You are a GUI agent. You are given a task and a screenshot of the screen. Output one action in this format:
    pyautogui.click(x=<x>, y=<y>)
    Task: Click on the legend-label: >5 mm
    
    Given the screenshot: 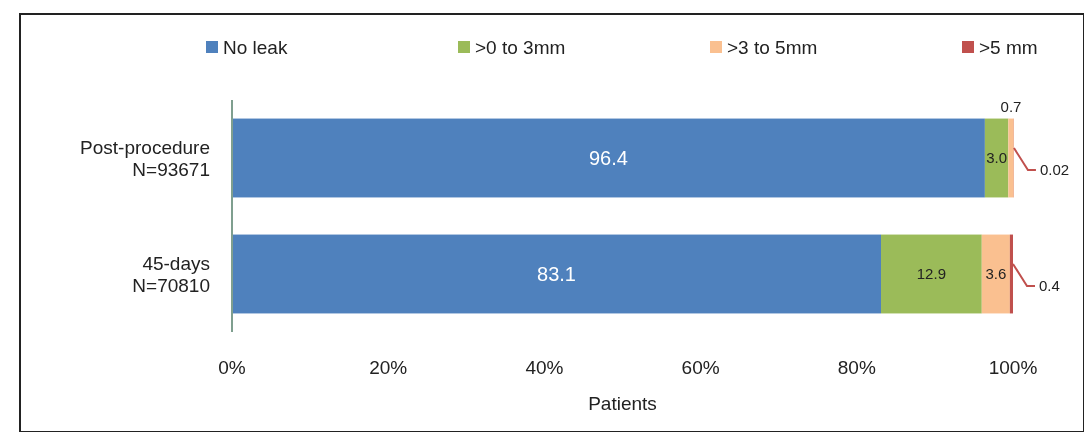 What is the action you would take?
    pyautogui.click(x=1008, y=47)
    